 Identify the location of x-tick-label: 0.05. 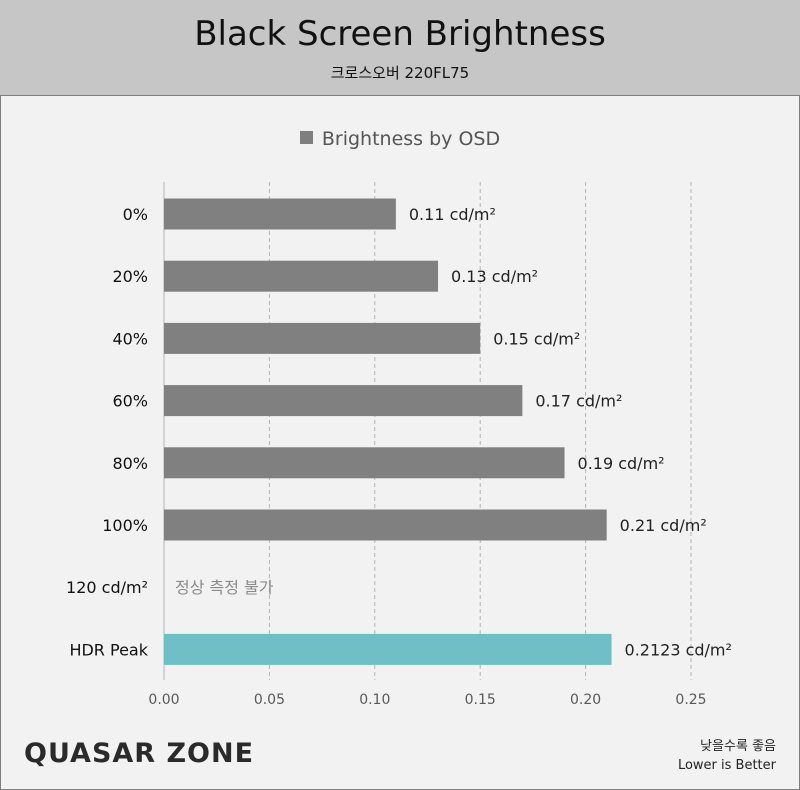
(269, 700).